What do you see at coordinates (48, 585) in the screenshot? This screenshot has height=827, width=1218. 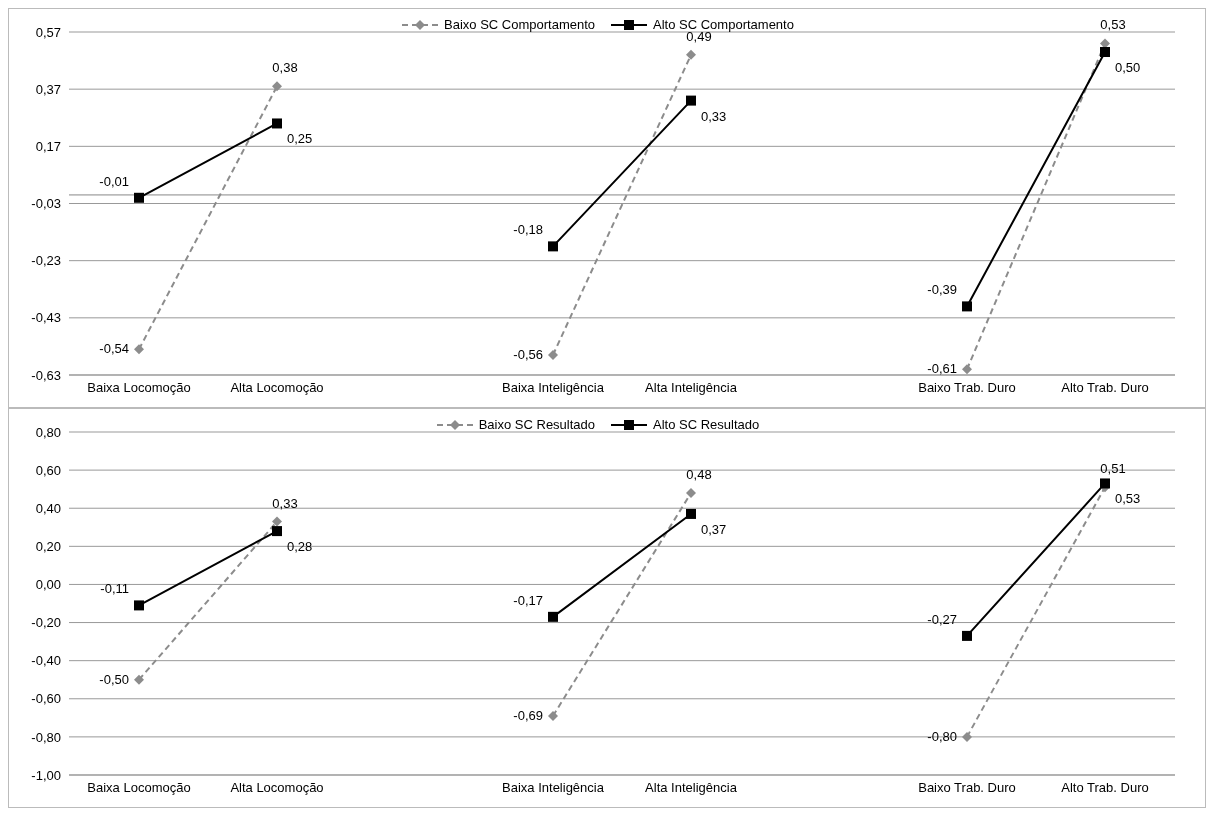 I see `y-tick-label: 0,00` at bounding box center [48, 585].